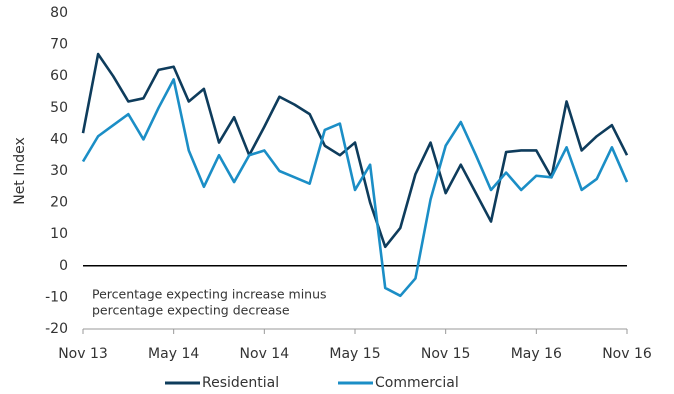  Describe the element at coordinates (173, 354) in the screenshot. I see `x-tick-label: May 14` at that location.